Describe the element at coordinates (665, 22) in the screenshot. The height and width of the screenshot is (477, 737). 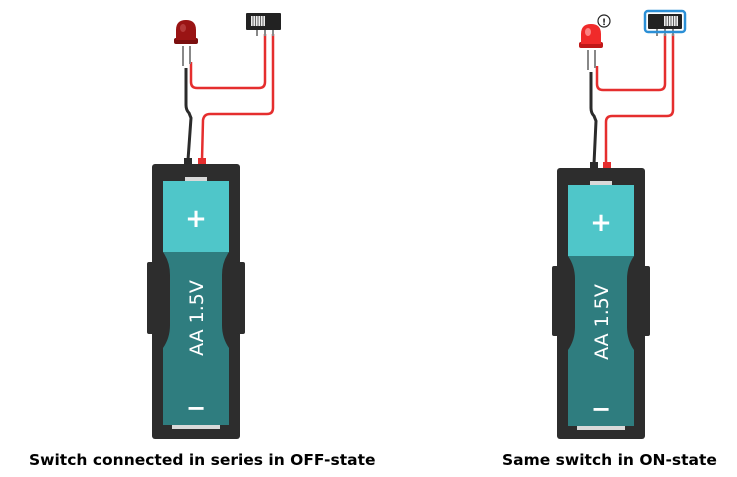
I see `slide-switch-on` at that location.